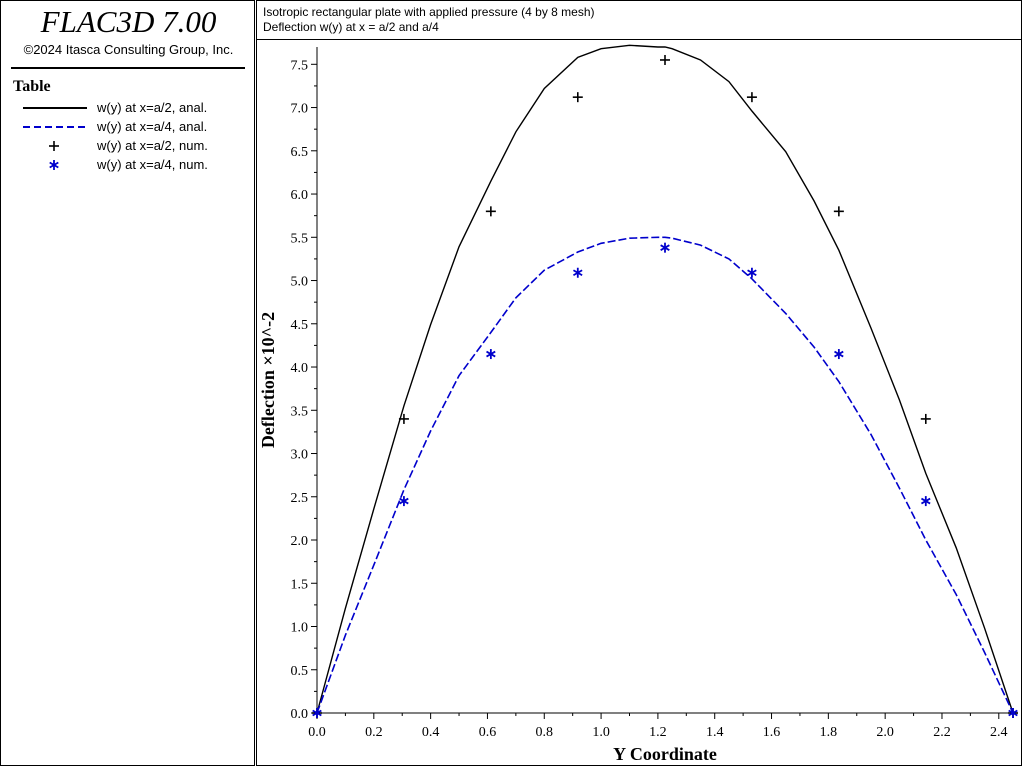 This screenshot has width=1024, height=768. What do you see at coordinates (300, 368) in the screenshot?
I see `y-tick-label: 4.0` at bounding box center [300, 368].